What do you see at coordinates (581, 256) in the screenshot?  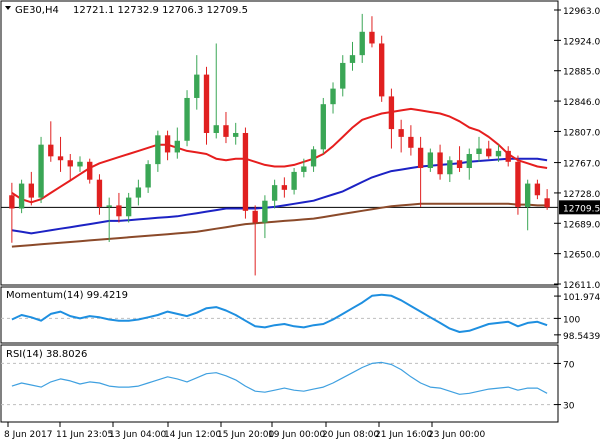 I see `price-tick-label: 12650.0` at bounding box center [581, 256].